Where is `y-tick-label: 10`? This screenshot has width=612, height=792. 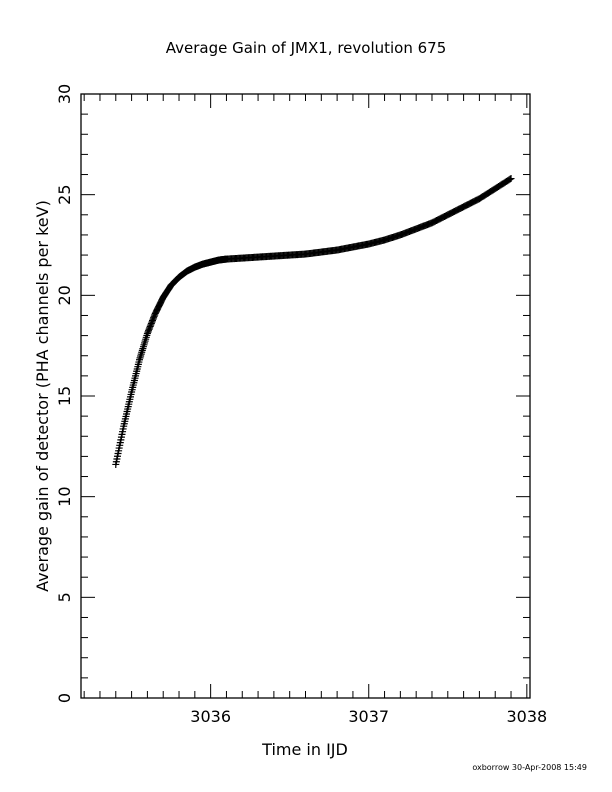 y-tick-label: 10 is located at coordinates (64, 496).